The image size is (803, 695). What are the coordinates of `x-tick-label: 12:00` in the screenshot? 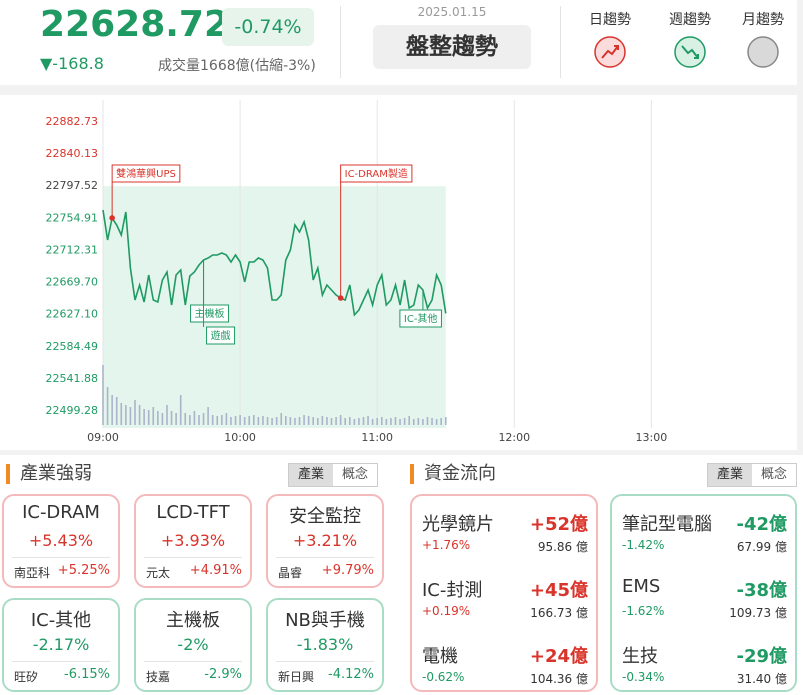 It's located at (514, 437).